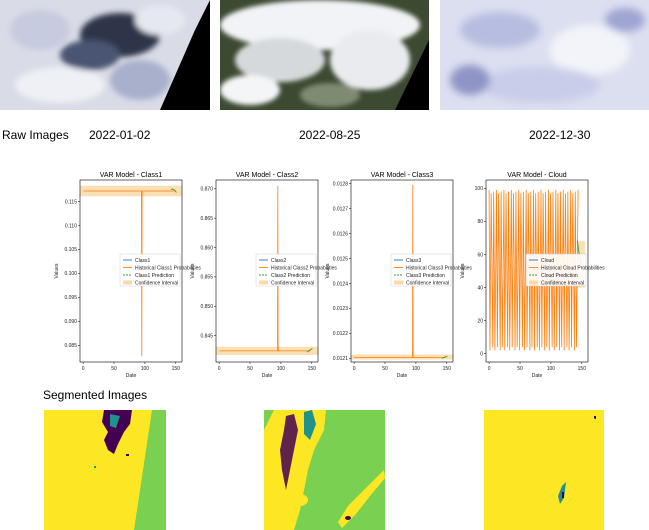 The height and width of the screenshot is (530, 649). What do you see at coordinates (70, 274) in the screenshot?
I see `y-tick-label: 0.100` at bounding box center [70, 274].